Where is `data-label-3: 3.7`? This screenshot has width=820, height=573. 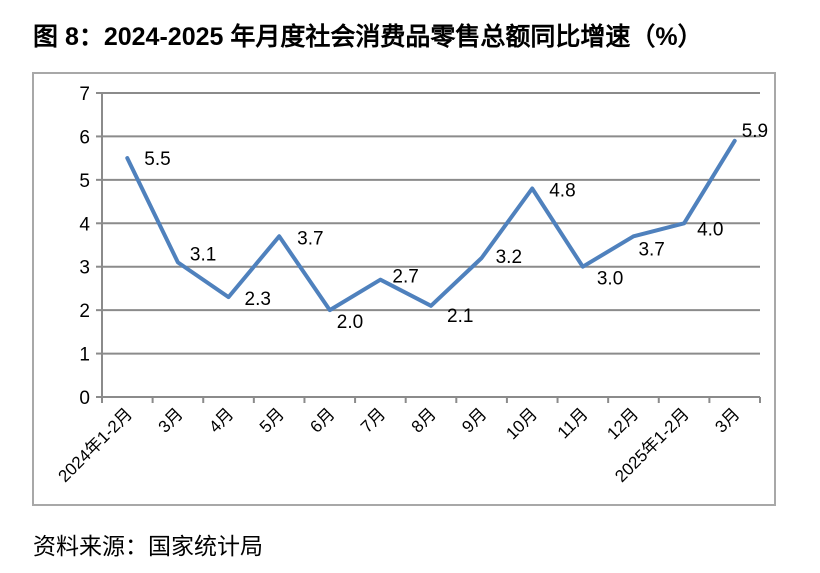
data-label-3: 3.7 is located at coordinates (310, 238).